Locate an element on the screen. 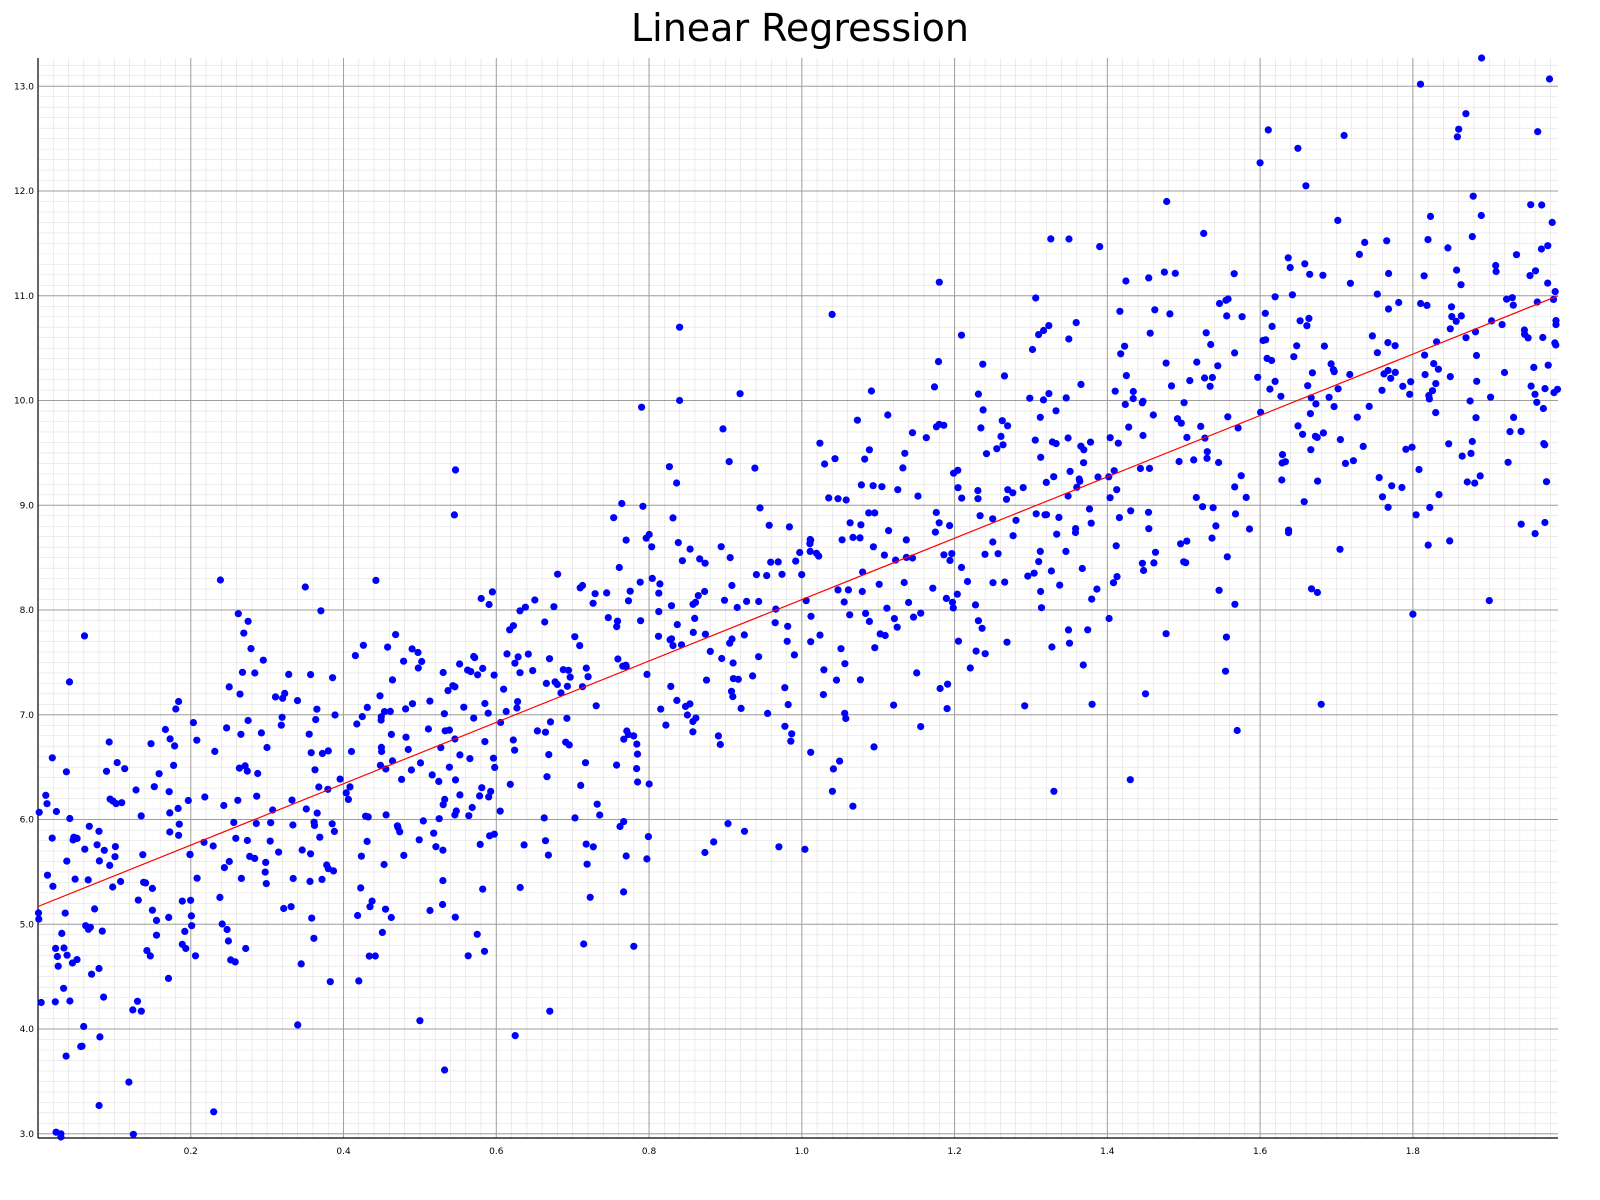 The height and width of the screenshot is (1200, 1600). x-tick-label: 0.8 is located at coordinates (649, 1152).